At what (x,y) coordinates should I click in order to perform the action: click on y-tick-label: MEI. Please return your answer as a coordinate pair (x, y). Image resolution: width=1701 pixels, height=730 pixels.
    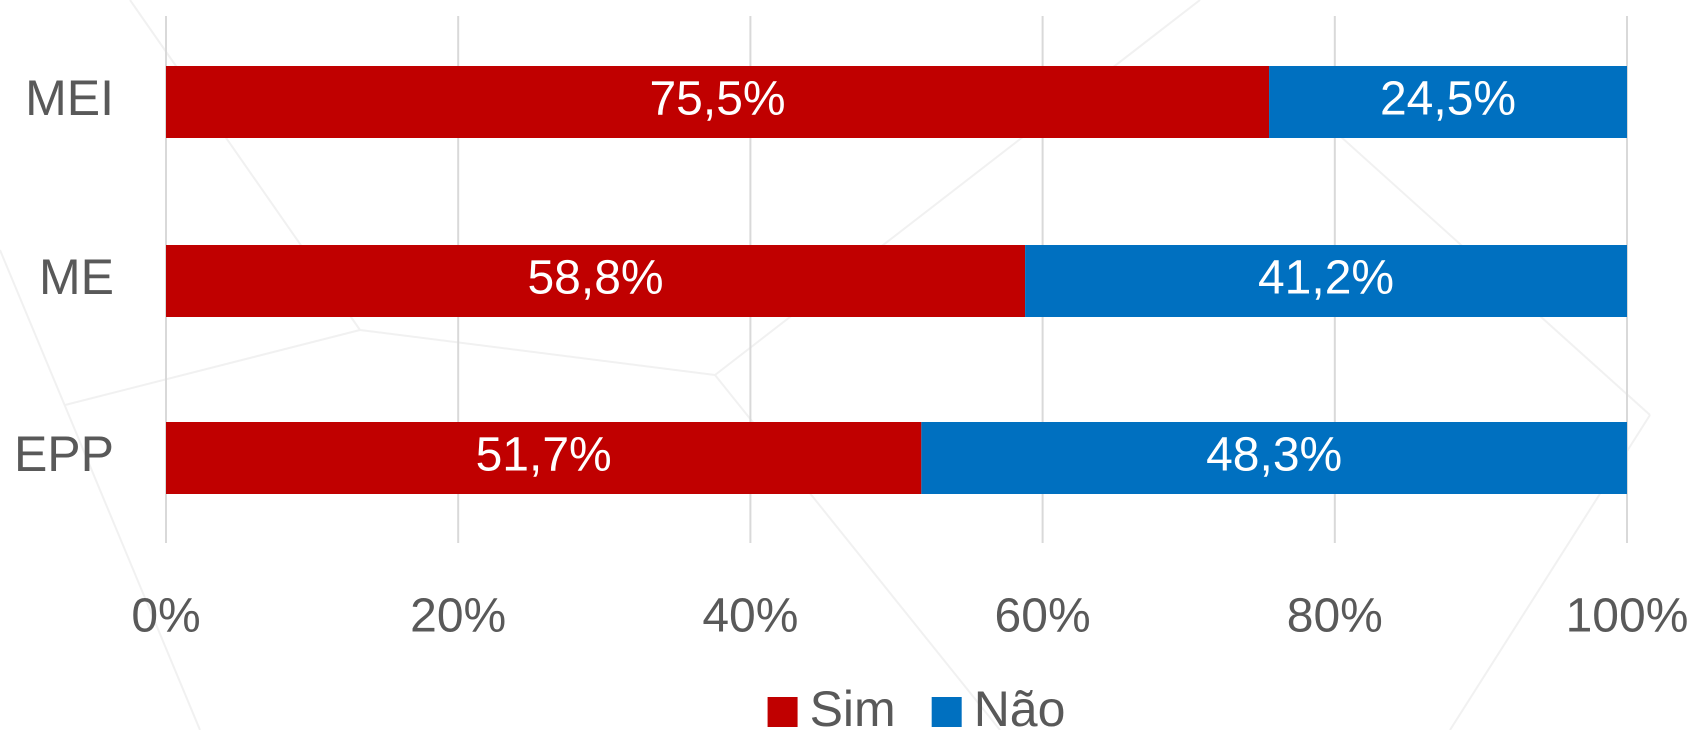
    Looking at the image, I should click on (69, 98).